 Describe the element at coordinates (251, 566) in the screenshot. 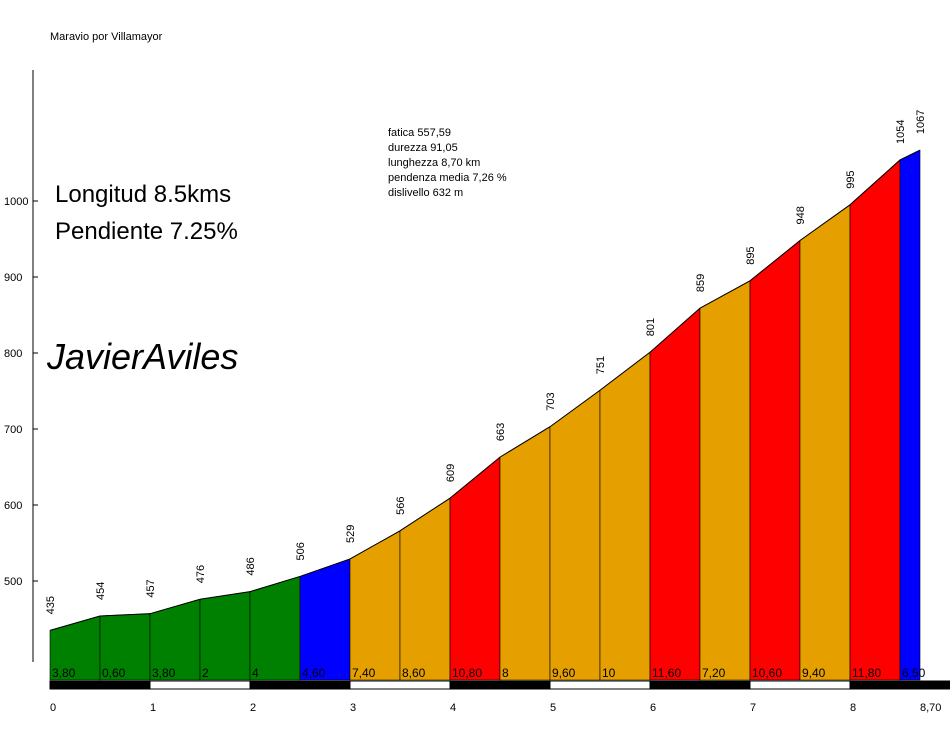

I see `elevation-label: 486` at that location.